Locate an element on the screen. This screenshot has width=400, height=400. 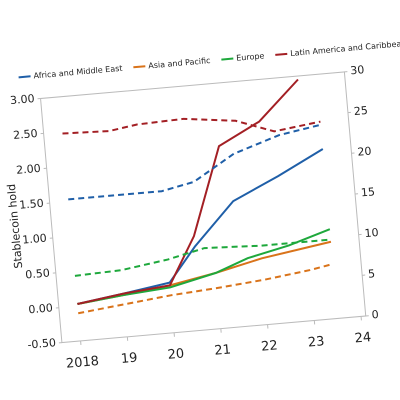
x-tick-label: 2018 is located at coordinates (82, 363).